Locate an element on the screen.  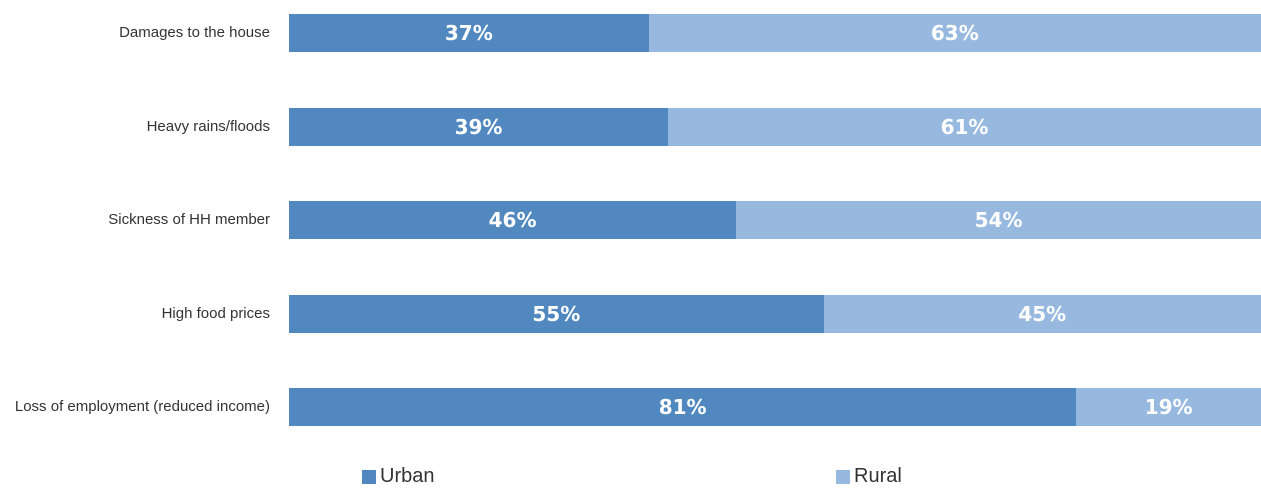
category-label-box: Damages to the house is located at coordinates (135, 33).